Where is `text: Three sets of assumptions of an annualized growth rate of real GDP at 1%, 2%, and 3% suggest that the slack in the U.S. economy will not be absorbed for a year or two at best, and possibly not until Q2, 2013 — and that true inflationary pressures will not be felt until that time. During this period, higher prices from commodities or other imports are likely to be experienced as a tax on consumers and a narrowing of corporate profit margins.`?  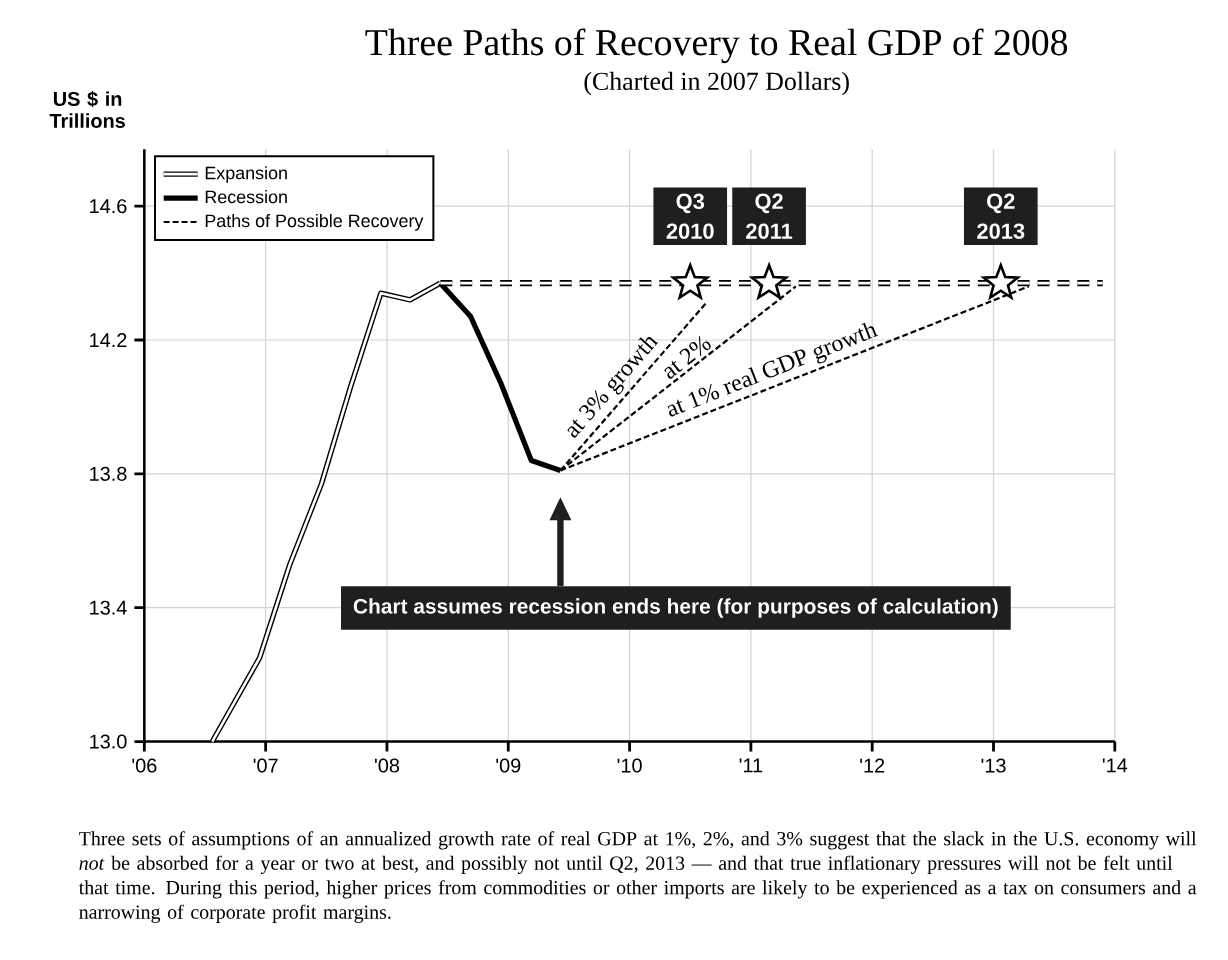 text: Three sets of assumptions of an annualized growth rate of real GDP at 1%, 2%, and 3% suggest that the slack in the U.S. economy will not be absorbed for a year or two at best, and possibly not until Q2, 2013 — and that true inflationary pressures will not be felt until that time. During this period, higher prices from commodities or other imports are likely to be experienced as a tax on consumers and a narrowing of corporate profit margins. is located at coordinates (637, 877).